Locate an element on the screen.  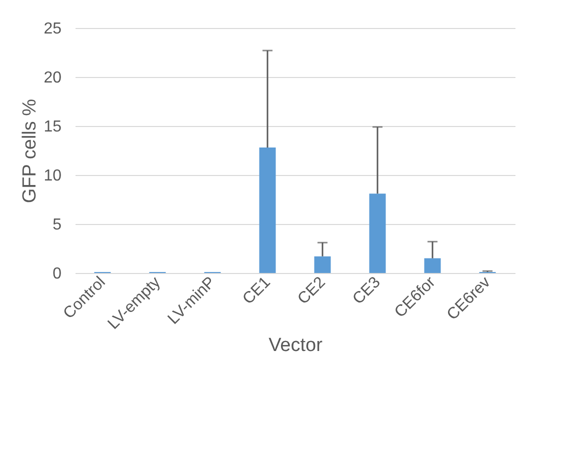
y-tick-label: 0 is located at coordinates (57, 274).